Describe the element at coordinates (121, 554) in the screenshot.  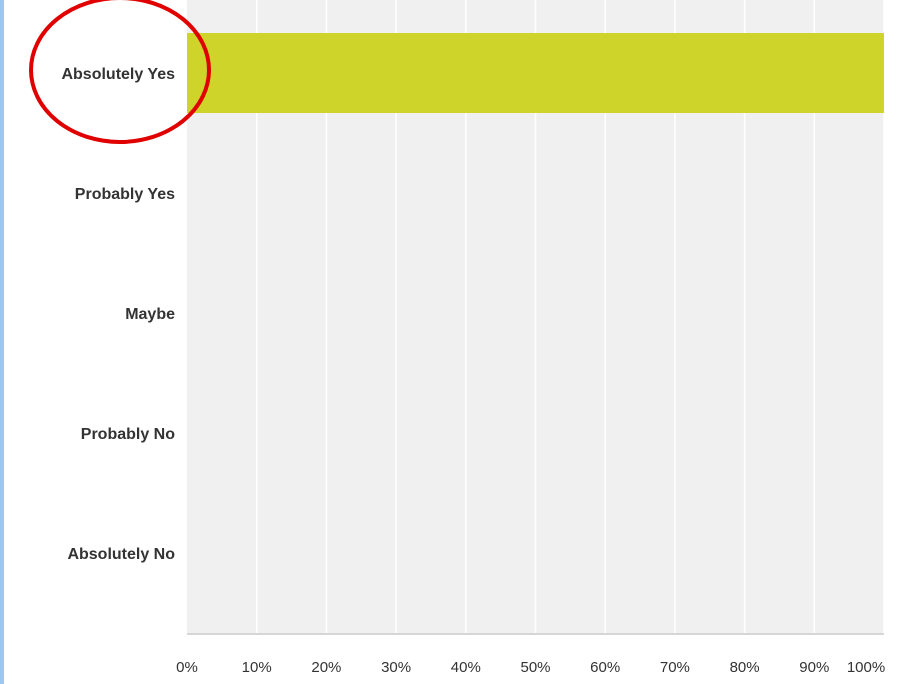
I see `category-label: Absolutely No` at that location.